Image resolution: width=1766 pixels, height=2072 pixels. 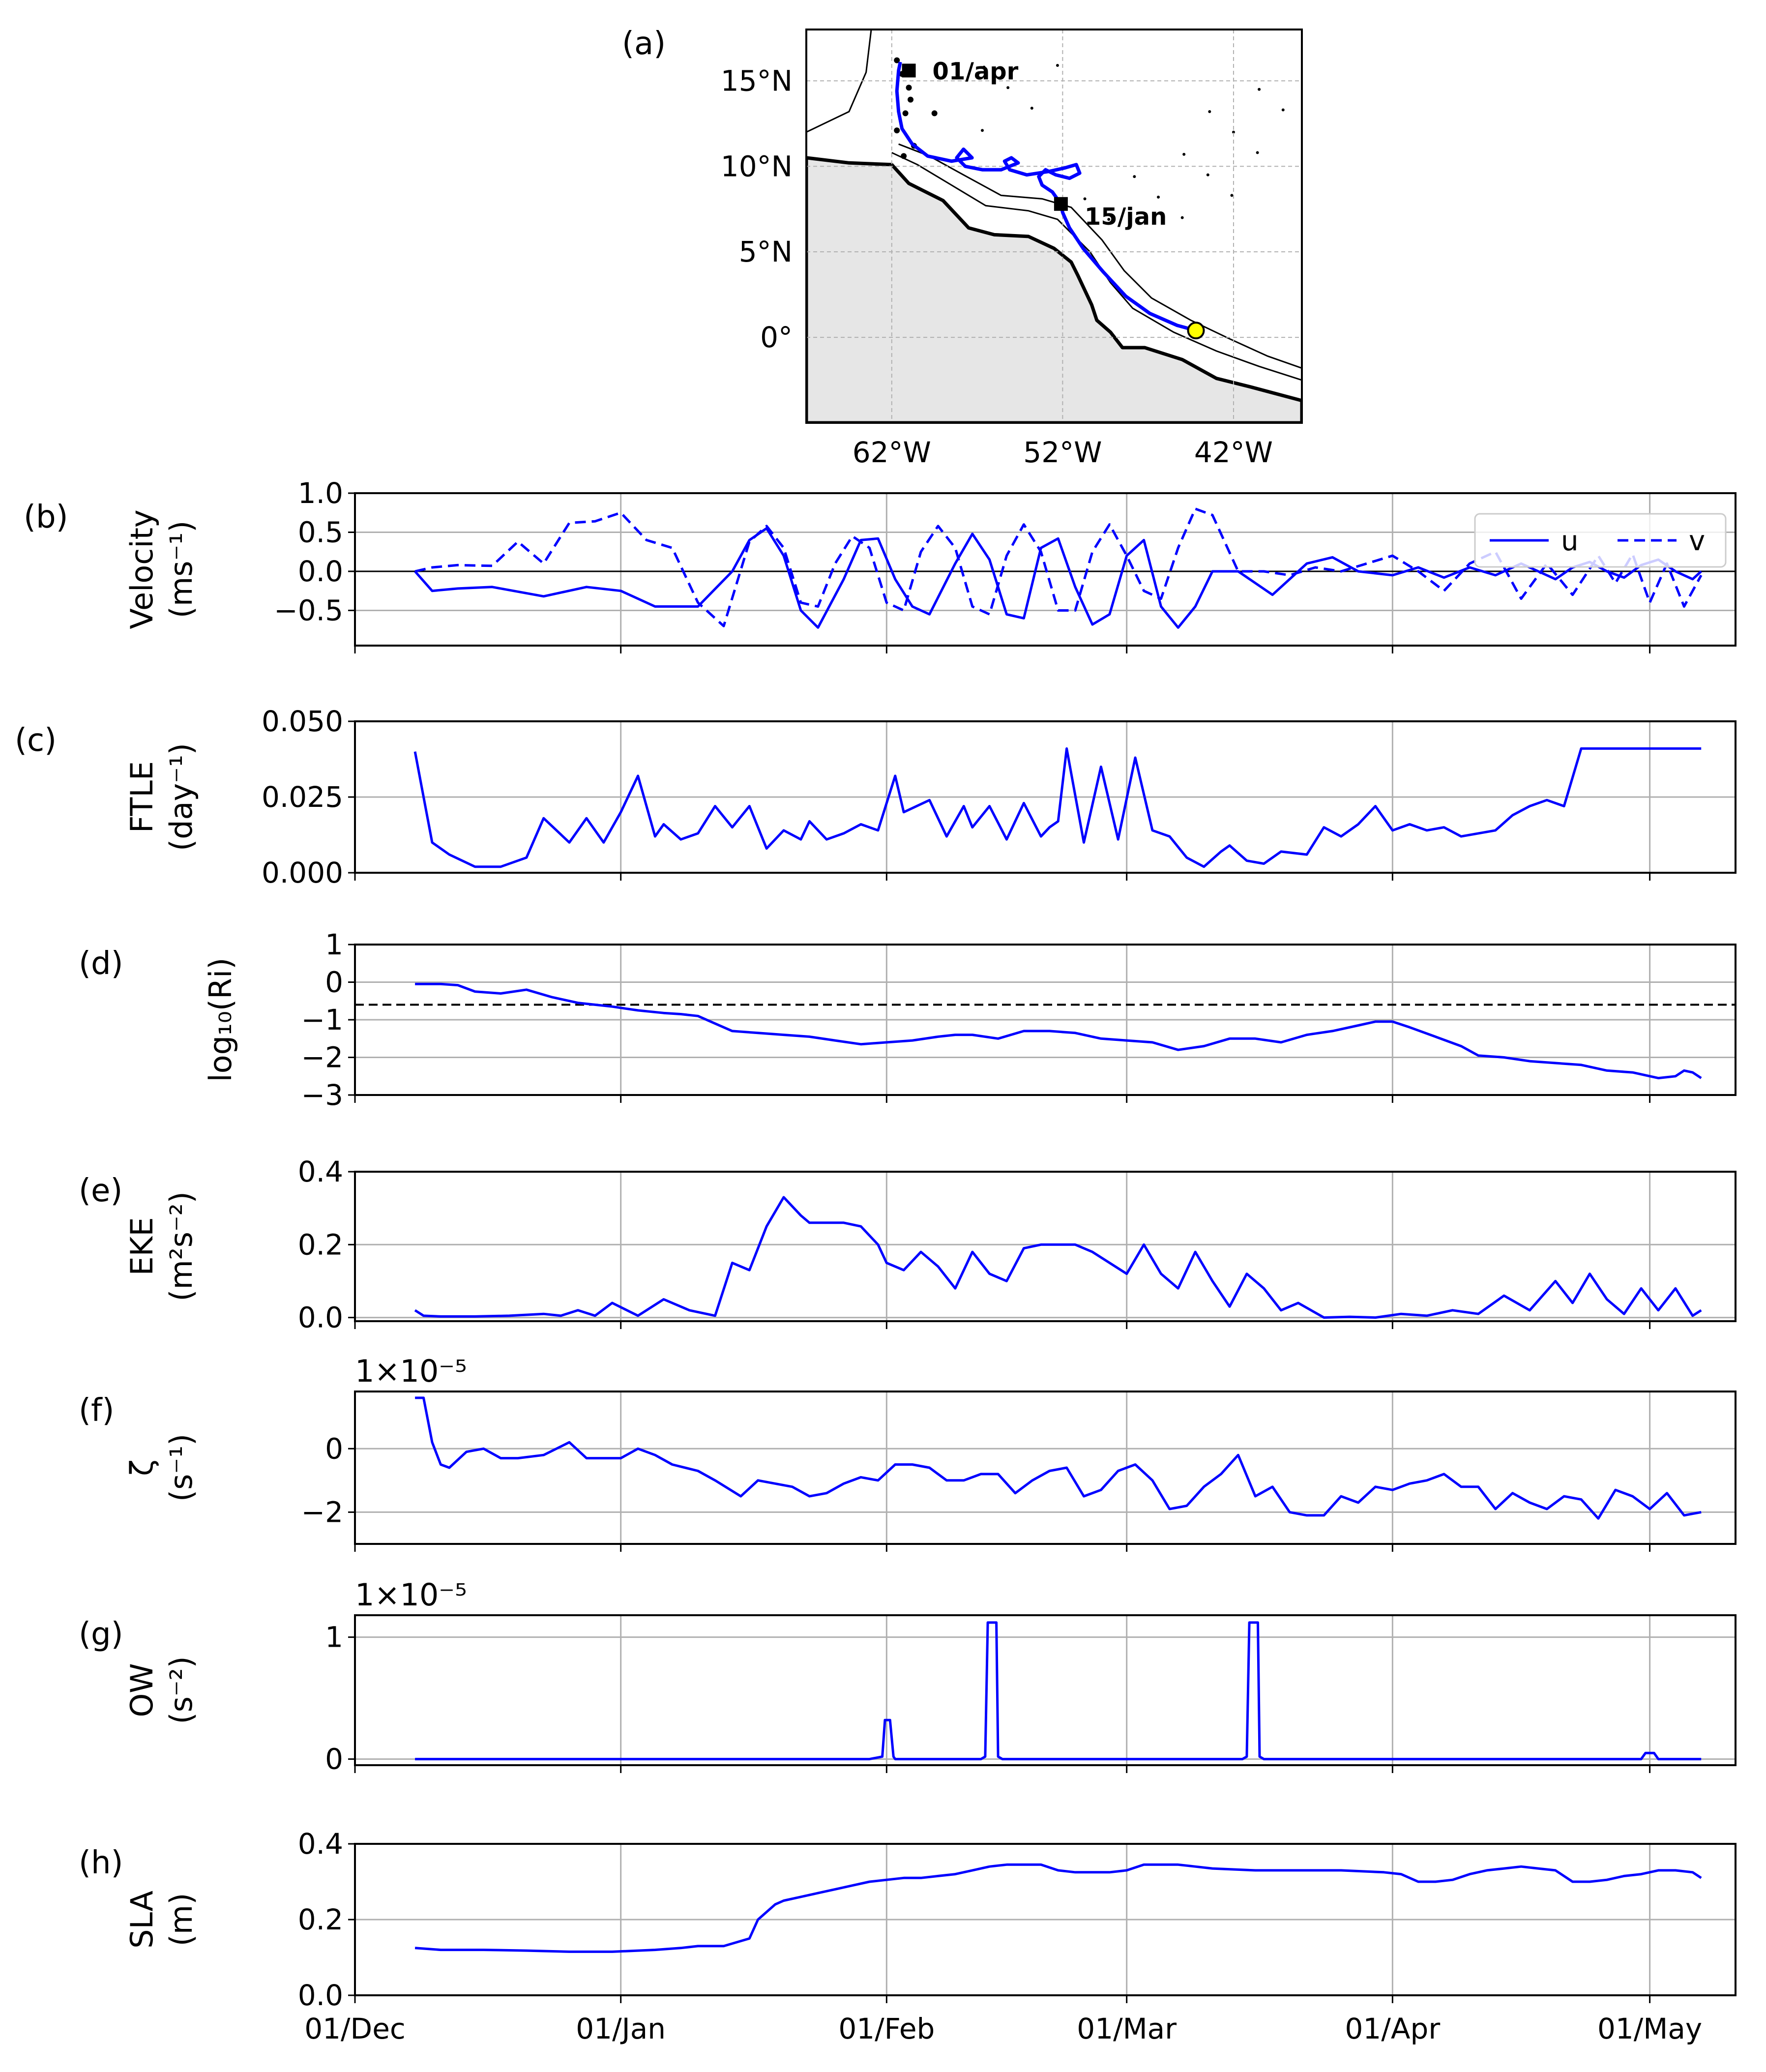 I want to click on ytick-label: −0.5, so click(x=308, y=610).